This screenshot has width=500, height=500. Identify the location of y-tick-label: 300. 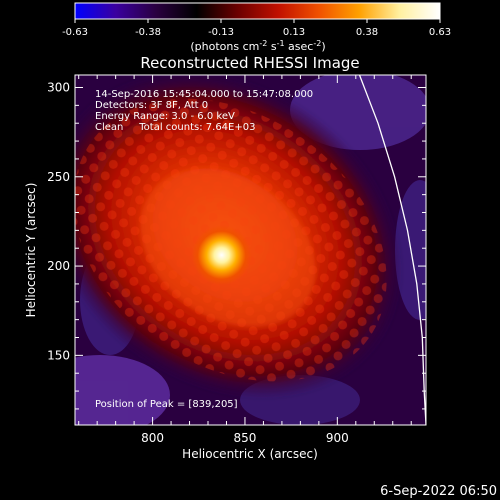
(58, 88).